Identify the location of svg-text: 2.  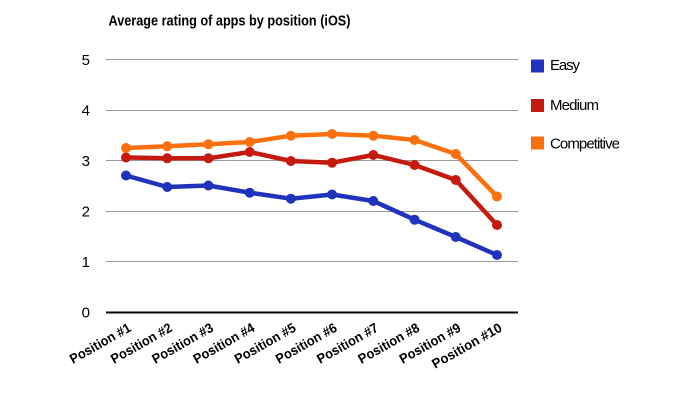
(86, 212).